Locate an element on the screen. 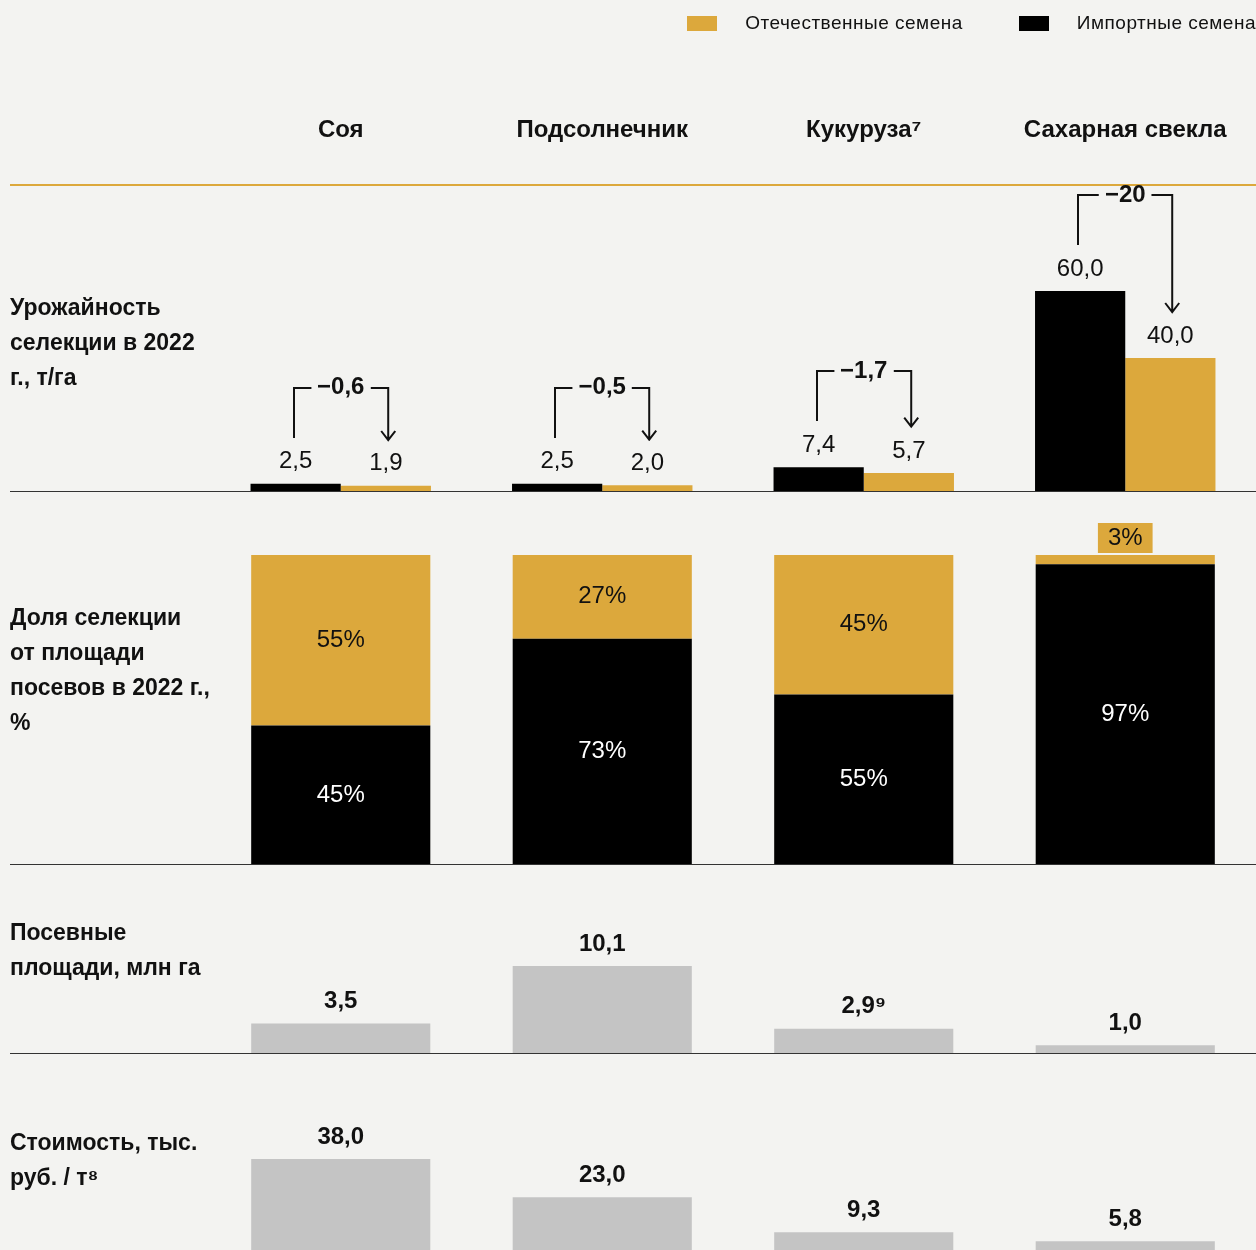 The height and width of the screenshot is (1250, 1256). annotation: −1,7 is located at coordinates (864, 369).